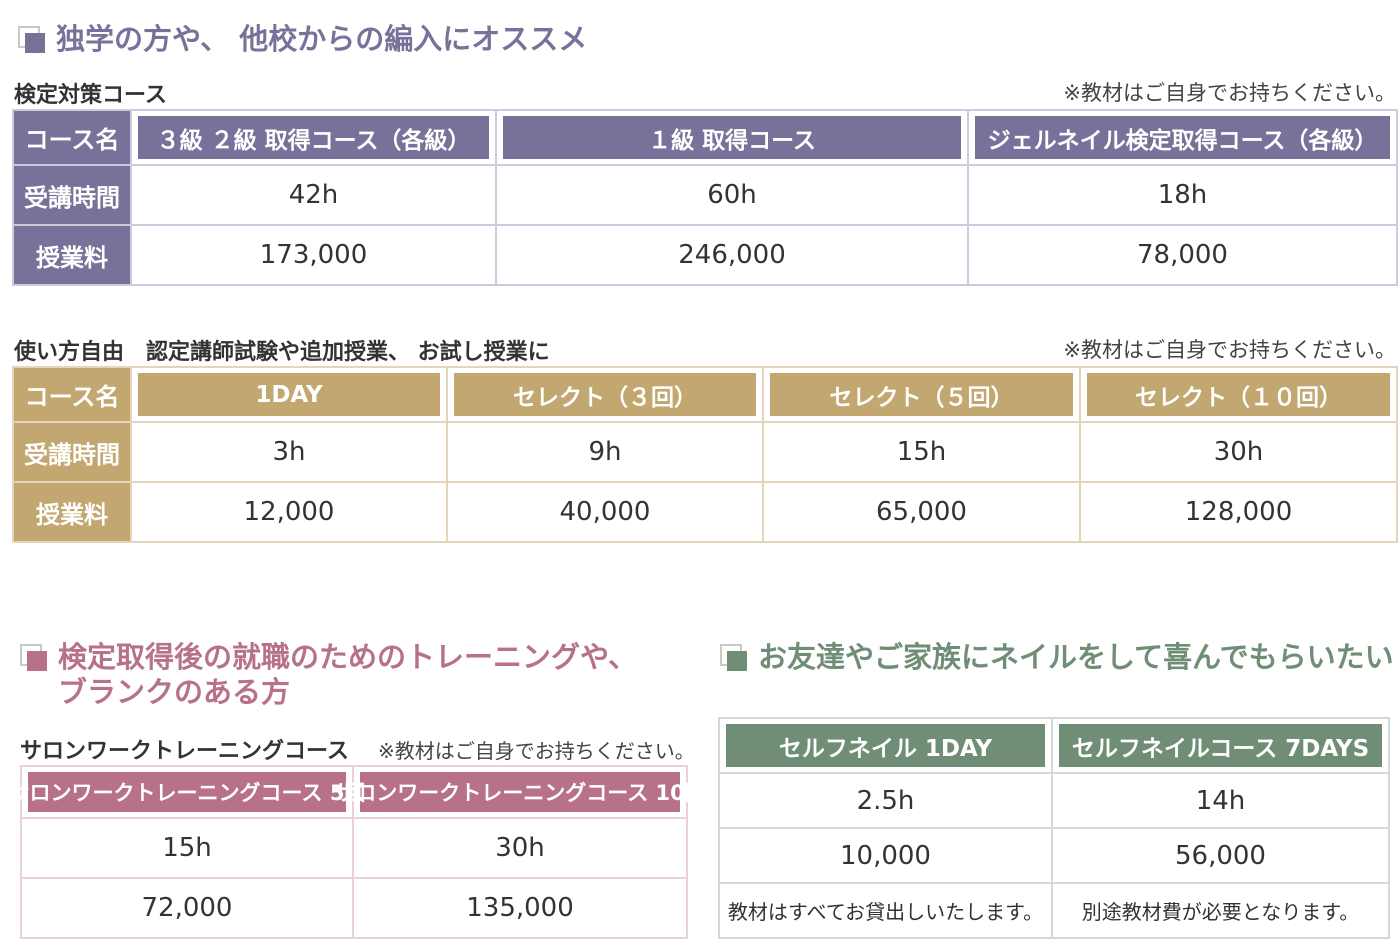 The image size is (1400, 947). I want to click on hours-cell: 42h, so click(313, 195).